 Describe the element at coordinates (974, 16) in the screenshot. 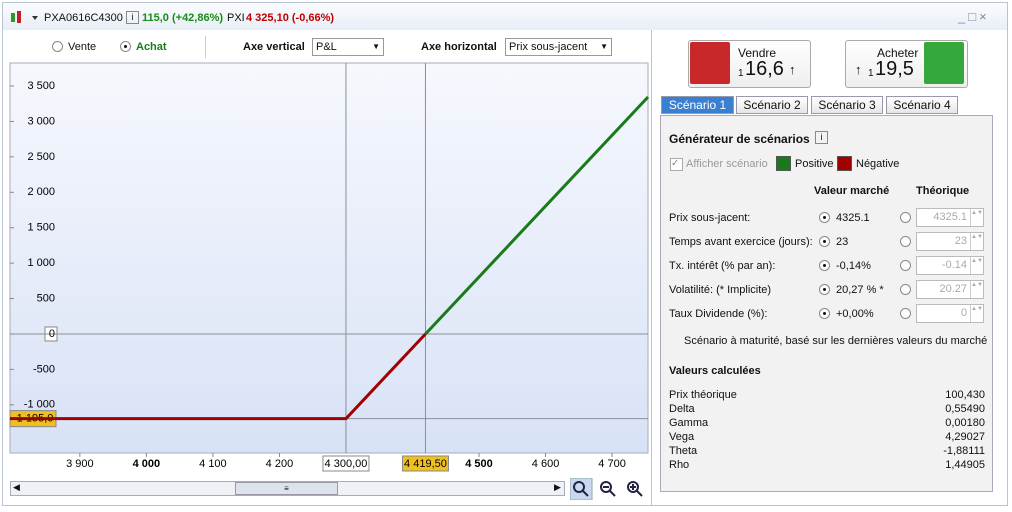

I see `window-controls: _□×` at that location.